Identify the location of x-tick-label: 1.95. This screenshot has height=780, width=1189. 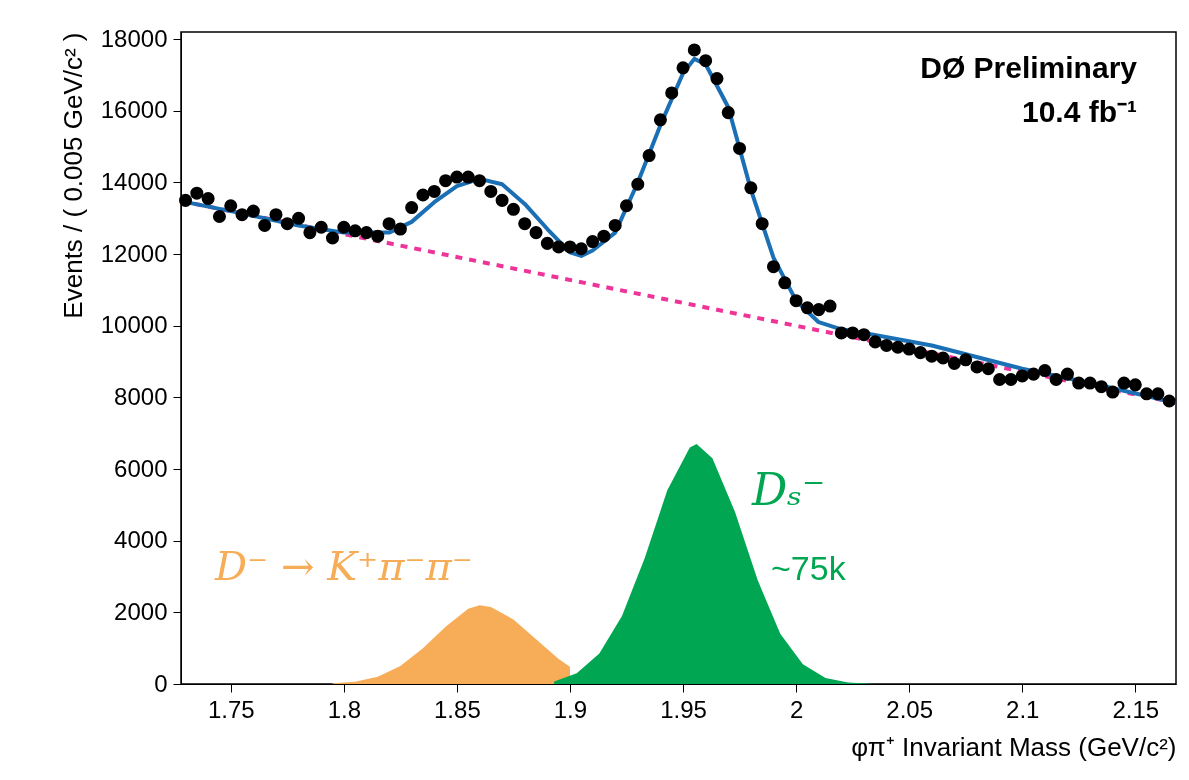
(683, 709).